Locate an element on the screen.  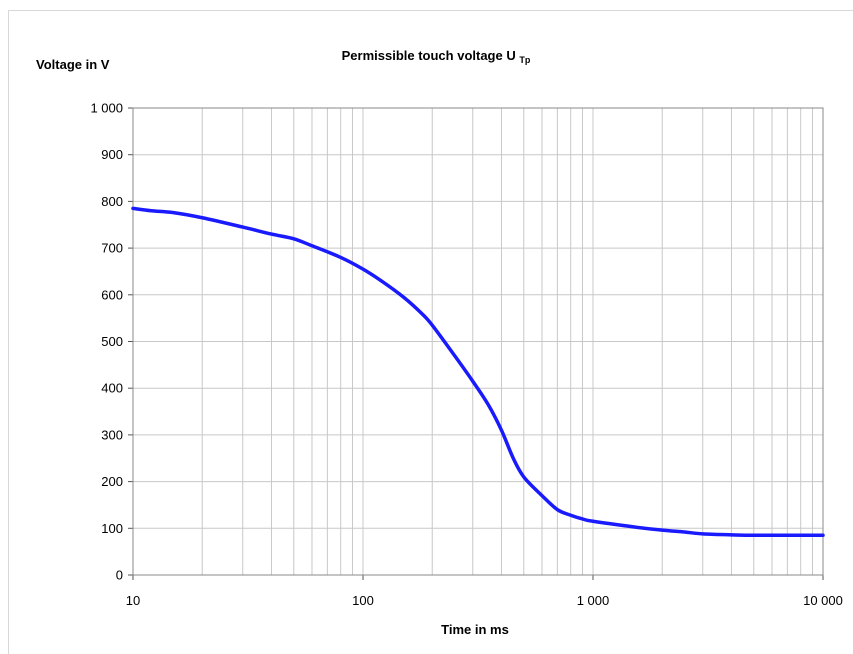
y-tick-label: 900 is located at coordinates (112, 154).